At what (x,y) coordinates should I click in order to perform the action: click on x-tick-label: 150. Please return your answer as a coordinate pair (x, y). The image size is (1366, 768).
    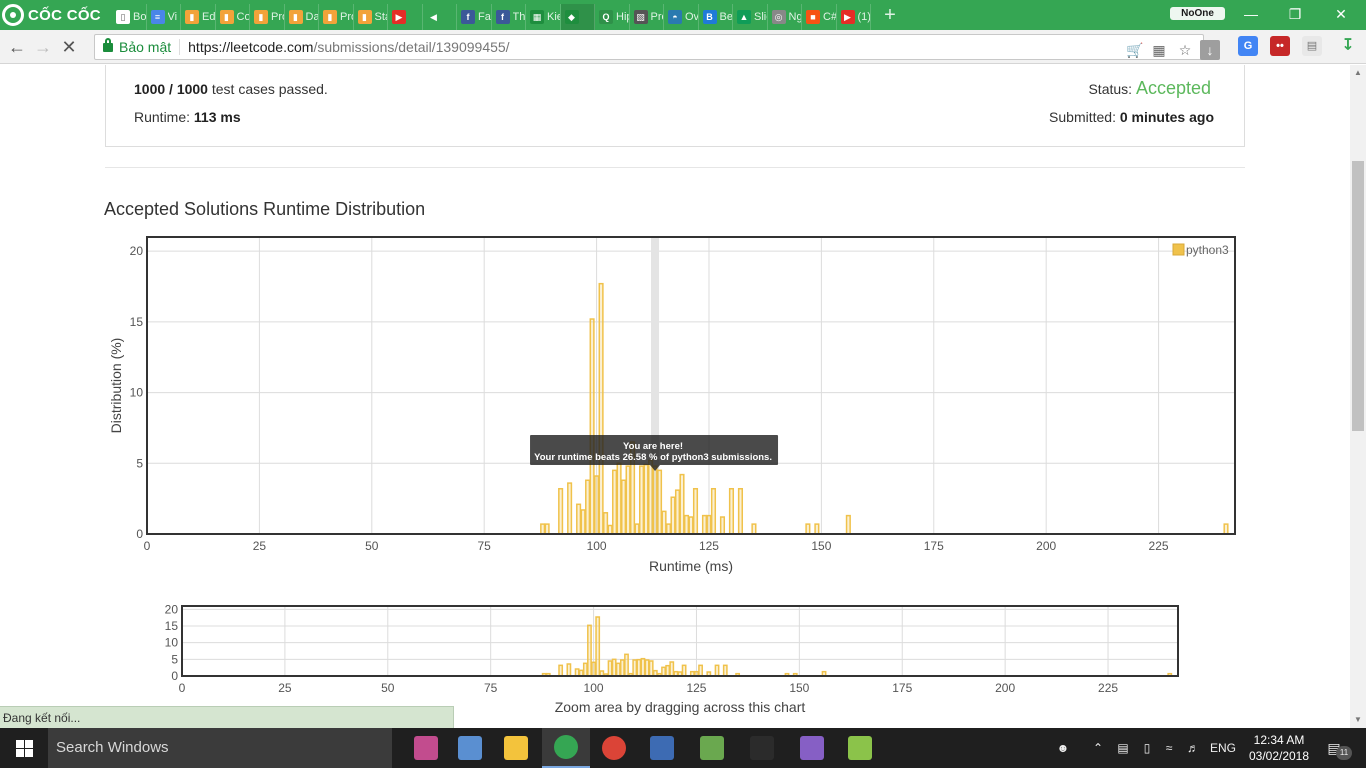
    Looking at the image, I should click on (799, 688).